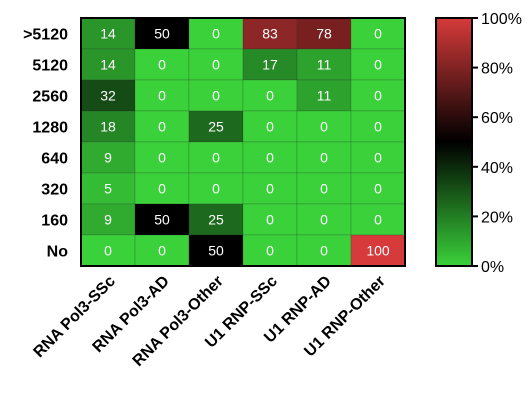  Describe the element at coordinates (324, 34) in the screenshot. I see `cell-value-label: 78` at that location.